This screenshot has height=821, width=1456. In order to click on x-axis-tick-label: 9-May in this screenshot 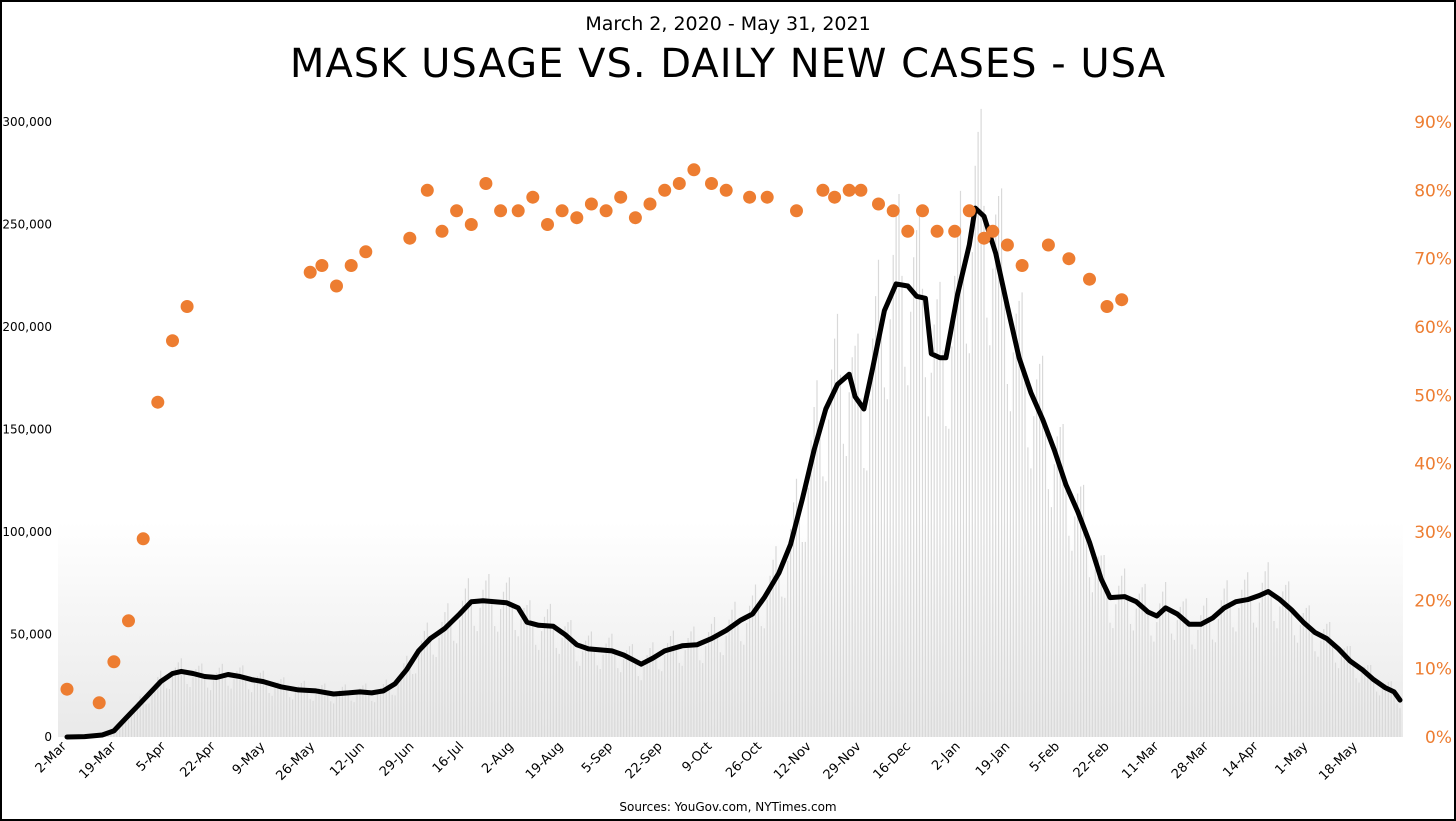, I will do `click(249, 758)`.